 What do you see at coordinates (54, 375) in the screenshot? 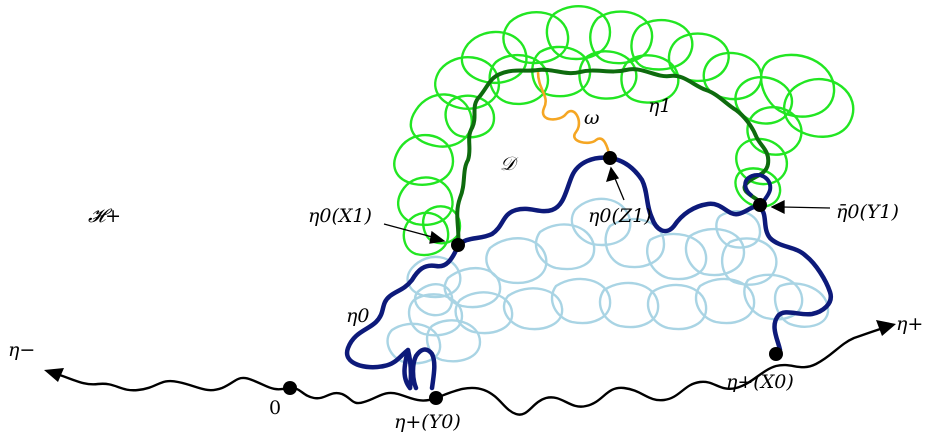
I see `baseline-left-arrowhead` at bounding box center [54, 375].